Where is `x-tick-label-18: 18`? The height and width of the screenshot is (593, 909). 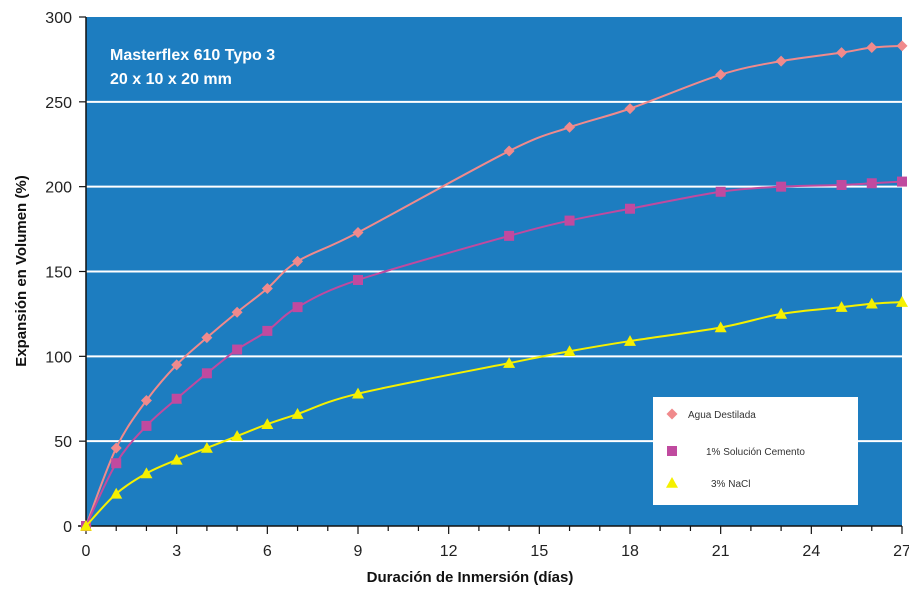 x-tick-label-18: 18 is located at coordinates (630, 551).